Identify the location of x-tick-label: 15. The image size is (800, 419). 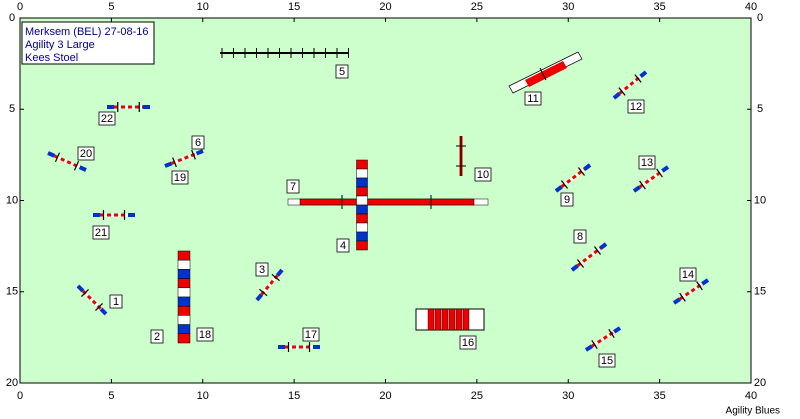
(294, 7).